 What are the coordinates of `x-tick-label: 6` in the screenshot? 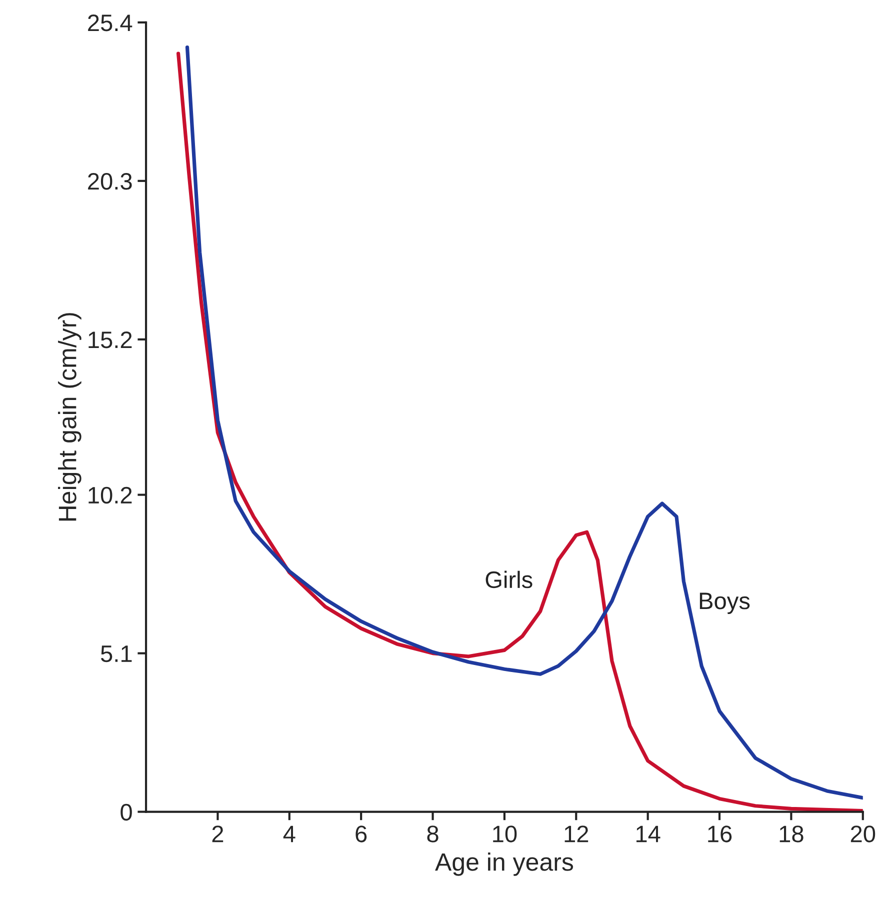 It's located at (361, 834).